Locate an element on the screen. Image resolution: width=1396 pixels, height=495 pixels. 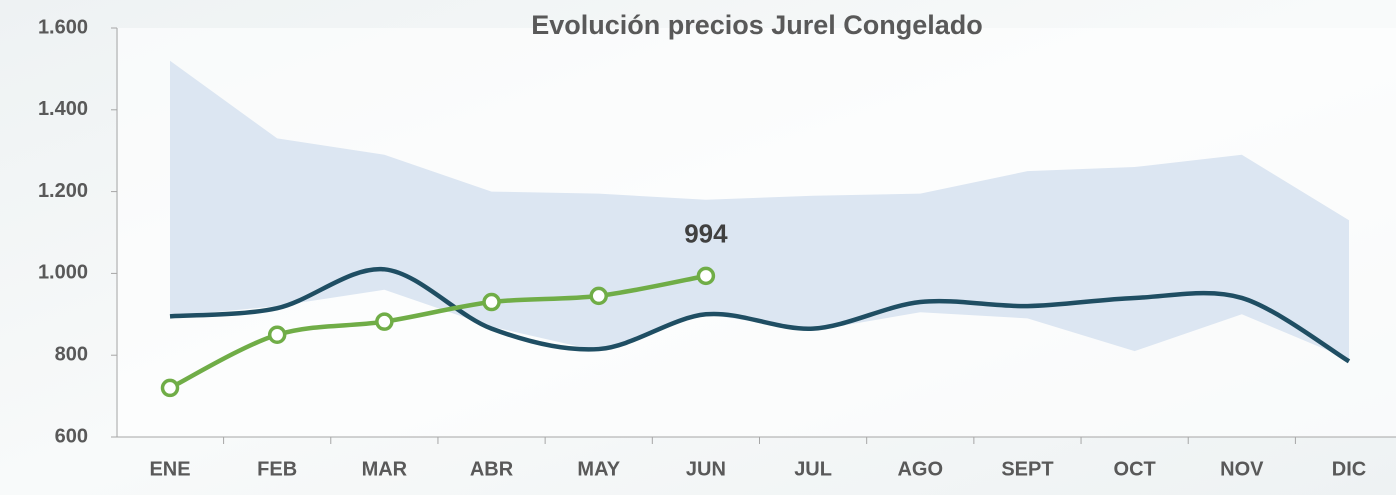
x-tick-label: JUL is located at coordinates (813, 469).